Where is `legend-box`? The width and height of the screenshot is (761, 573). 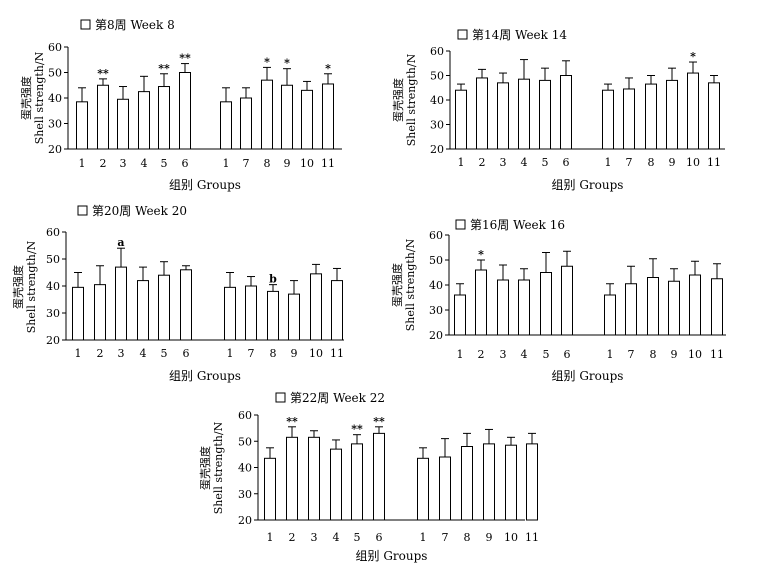 legend-box is located at coordinates (82, 210).